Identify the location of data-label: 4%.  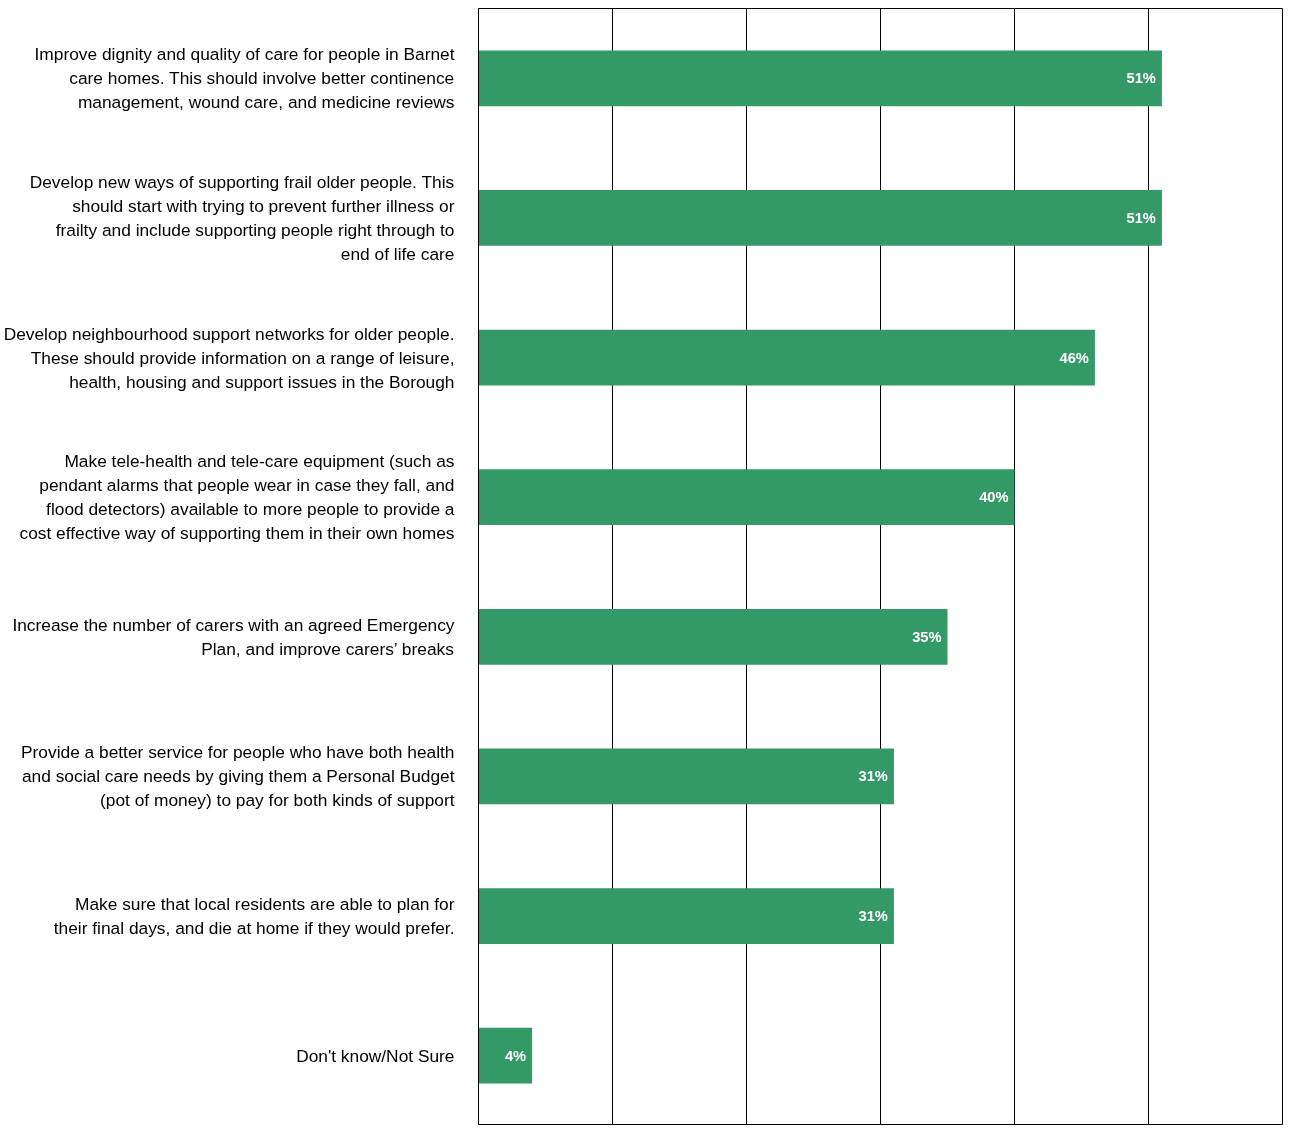
(515, 1055).